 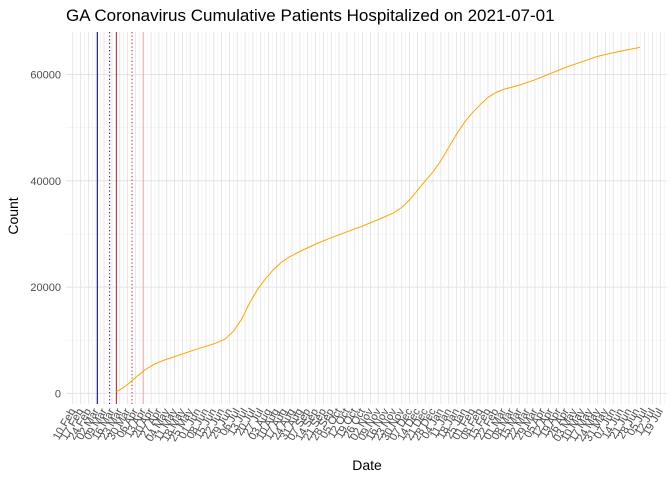 I want to click on y-axis-title: Count, so click(x=13, y=215).